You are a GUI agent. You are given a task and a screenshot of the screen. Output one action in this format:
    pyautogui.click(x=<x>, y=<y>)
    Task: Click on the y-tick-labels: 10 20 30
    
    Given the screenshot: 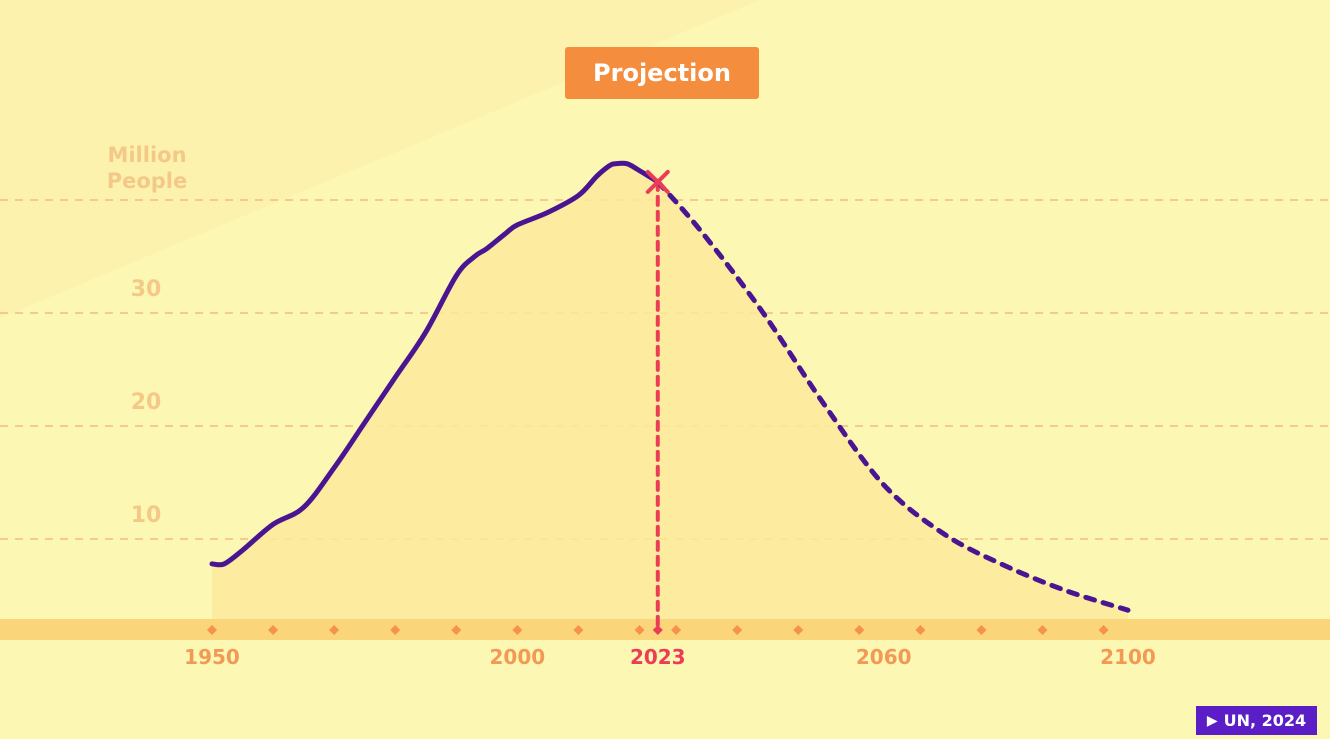 What is the action you would take?
    pyautogui.click(x=146, y=402)
    